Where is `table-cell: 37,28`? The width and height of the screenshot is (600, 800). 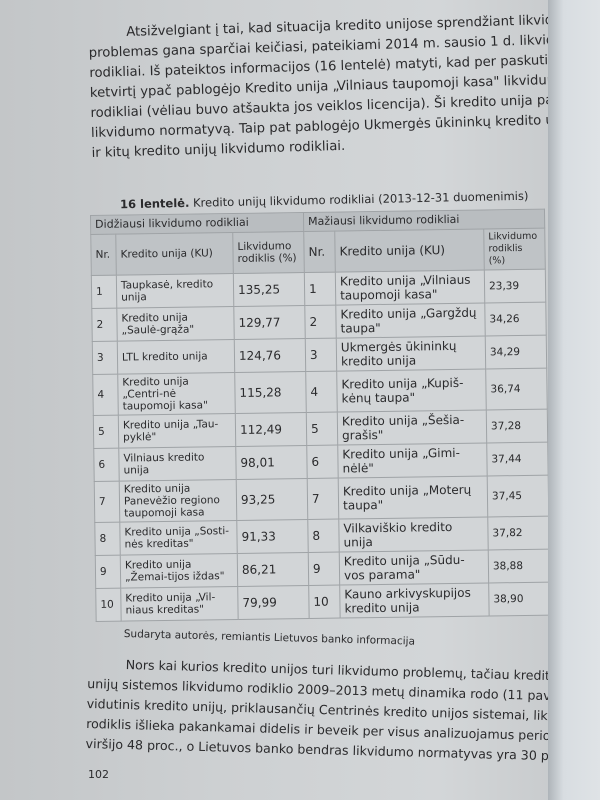
table-cell: 37,28 is located at coordinates (517, 426).